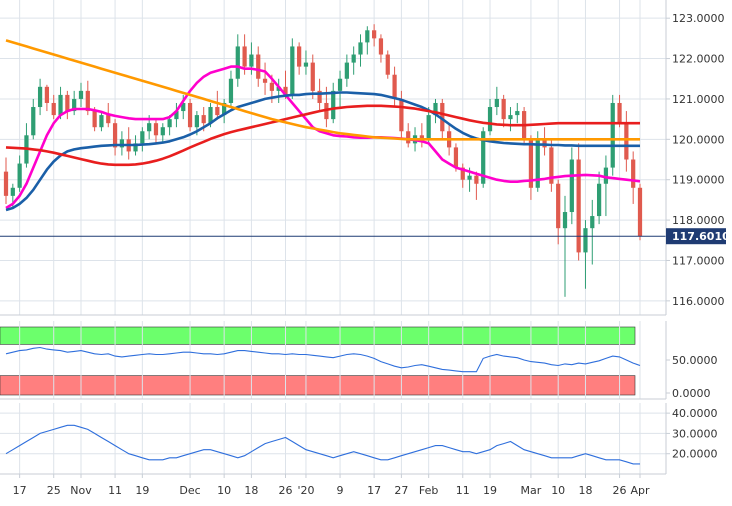  I want to click on x-tick-label: Mar, so click(531, 490).